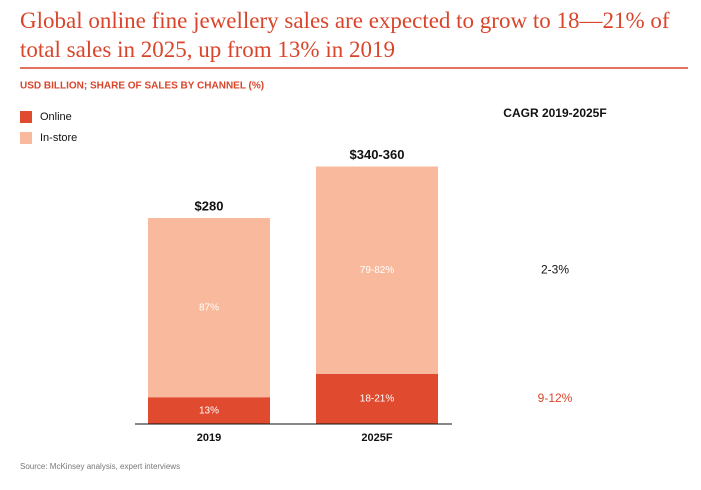 This screenshot has height=490, width=701. I want to click on legend-label: Online, so click(56, 117).